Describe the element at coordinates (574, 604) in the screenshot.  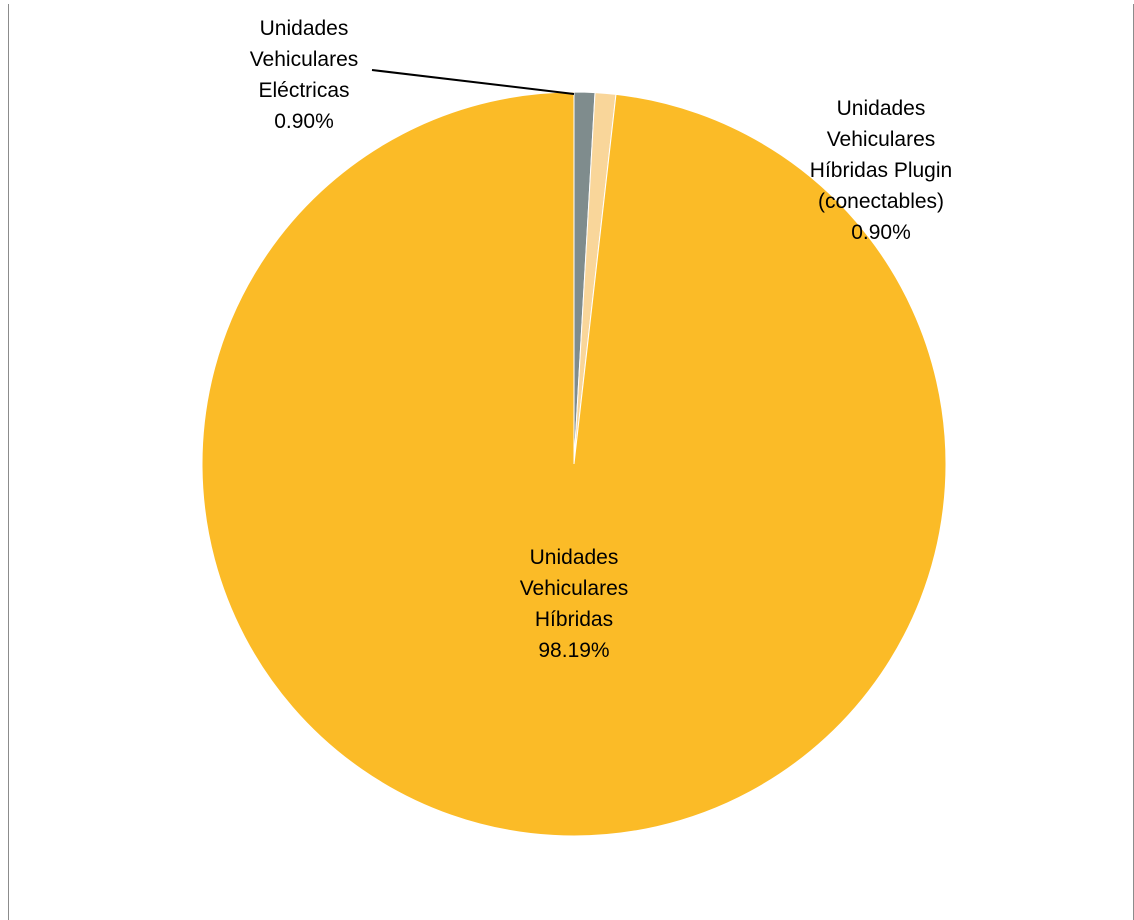
I see `slice-data-label: Unidades Vehiculares Híbridas 98.19%` at that location.